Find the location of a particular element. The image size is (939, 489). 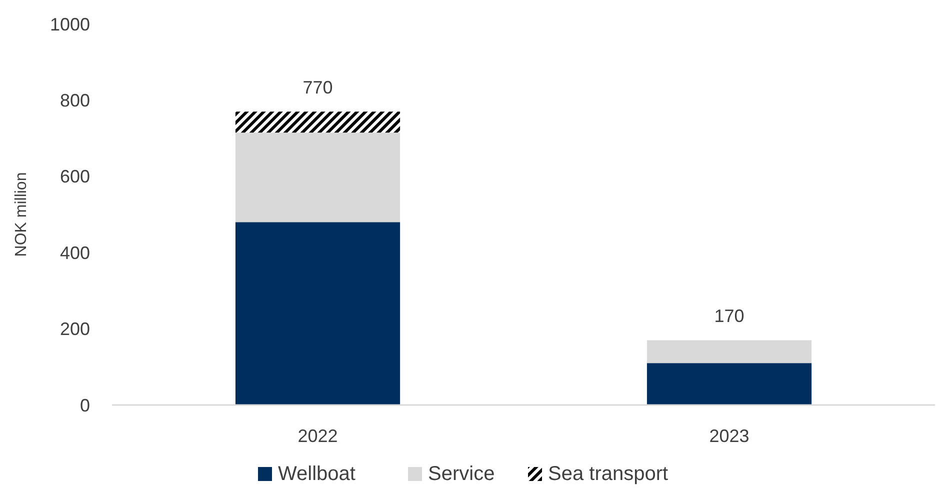

total-label: 170 is located at coordinates (729, 316).